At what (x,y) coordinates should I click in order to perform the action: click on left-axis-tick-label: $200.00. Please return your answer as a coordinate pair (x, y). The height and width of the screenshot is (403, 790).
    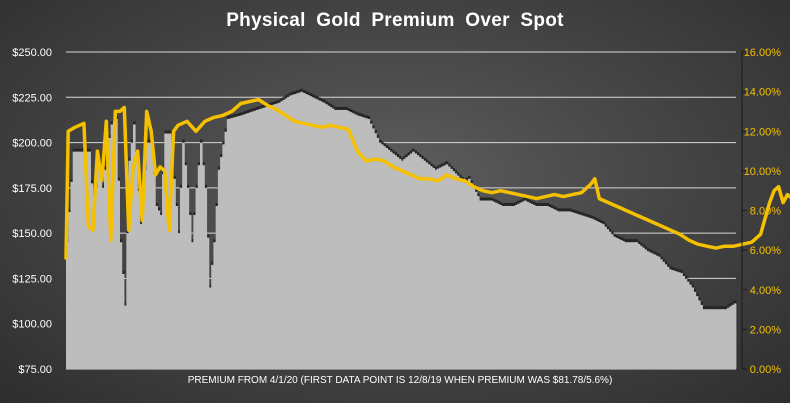
    Looking at the image, I should click on (32, 144).